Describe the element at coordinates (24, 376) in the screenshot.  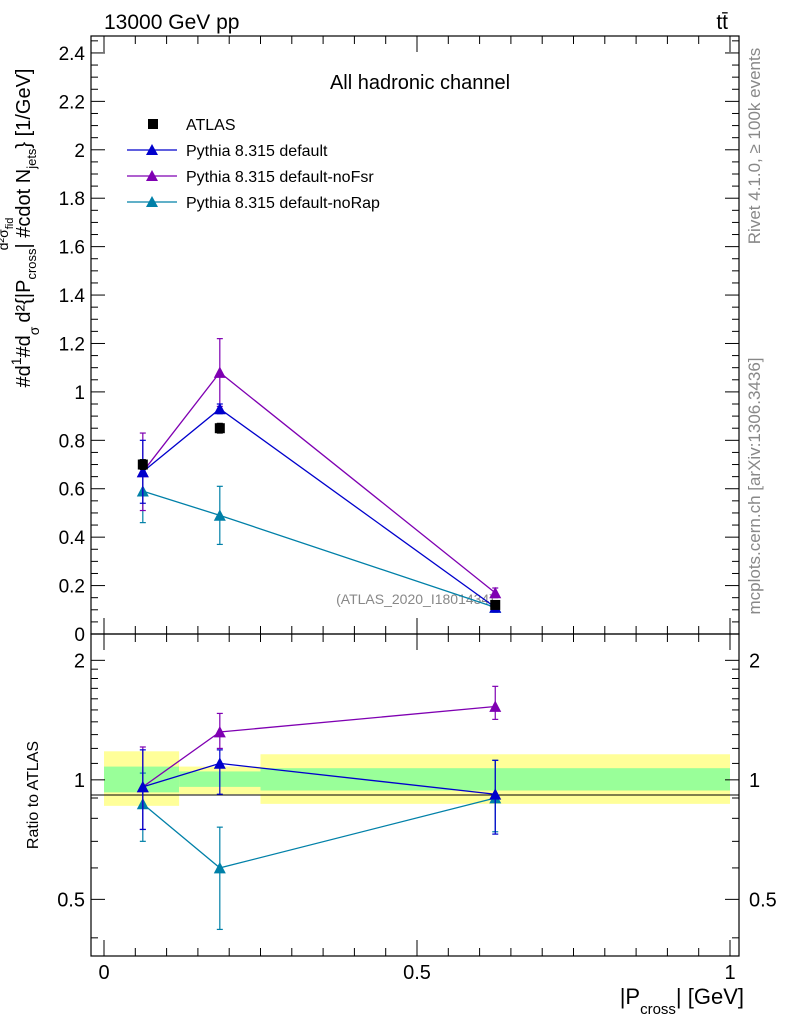
I see `ylabel-part-0: #d` at that location.